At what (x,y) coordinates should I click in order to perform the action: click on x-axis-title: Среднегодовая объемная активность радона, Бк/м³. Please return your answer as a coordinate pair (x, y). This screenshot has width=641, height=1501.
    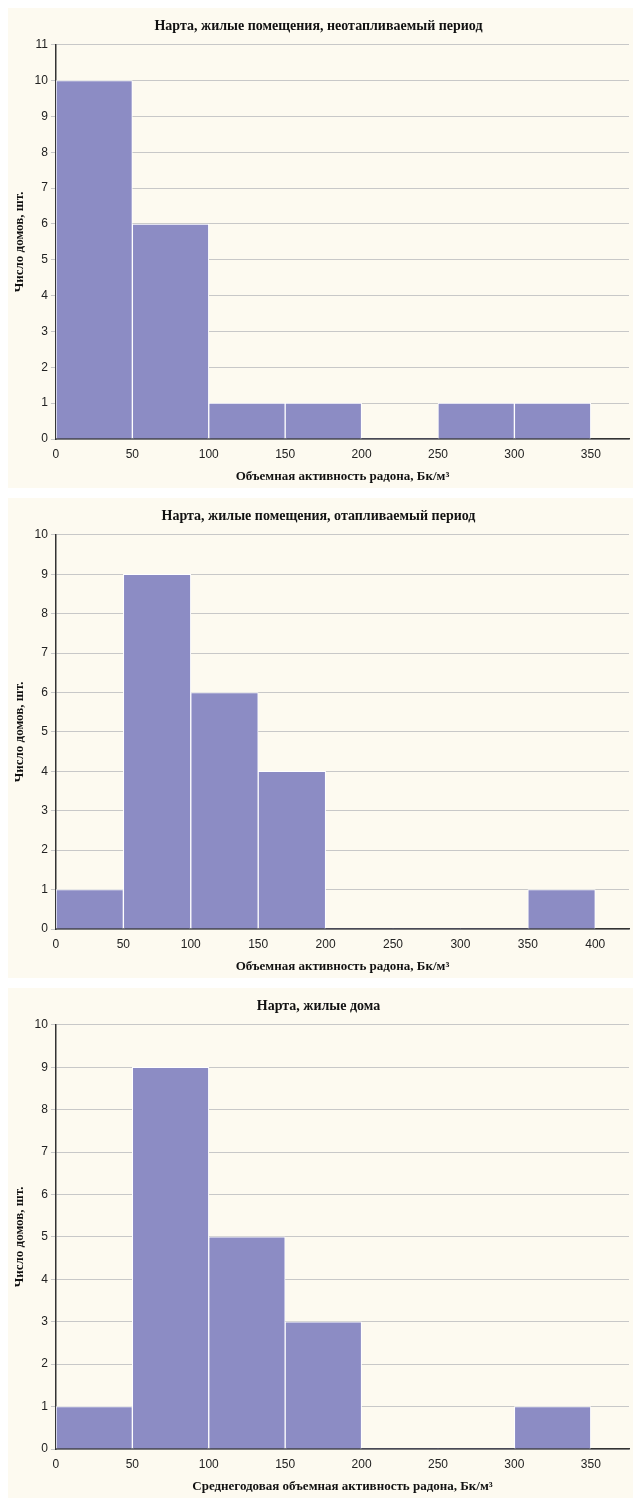
    Looking at the image, I should click on (342, 1485).